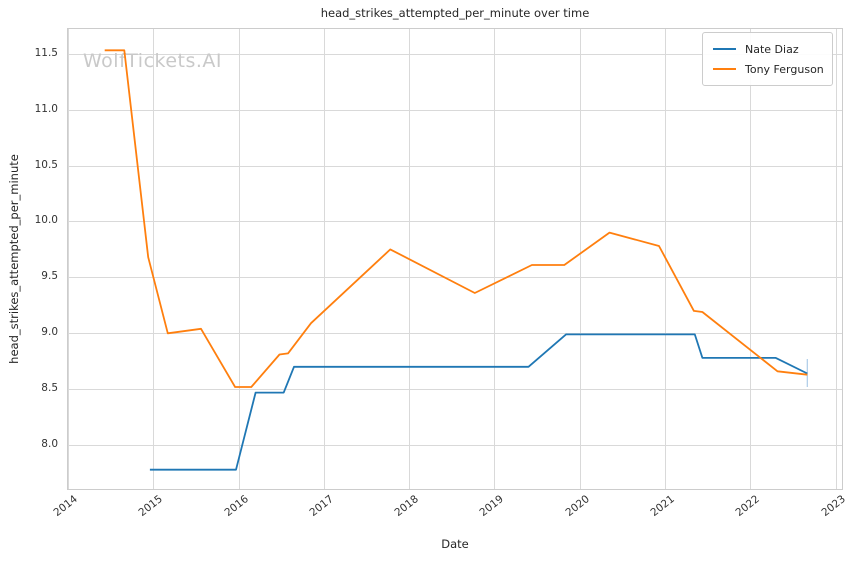 Image resolution: width=859 pixels, height=561 pixels. What do you see at coordinates (784, 69) in the screenshot?
I see `legend-label: Tony Ferguson` at bounding box center [784, 69].